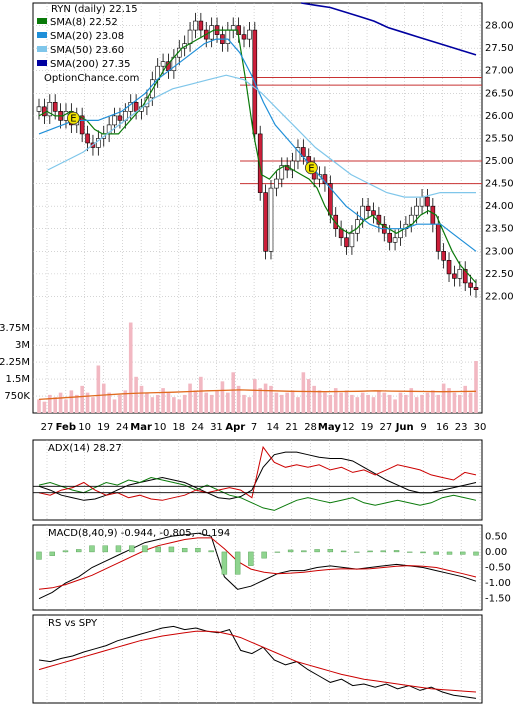 The width and height of the screenshot is (526, 706). What do you see at coordinates (498, 583) in the screenshot?
I see `macd-ytick-label: -1.00` at bounding box center [498, 583].